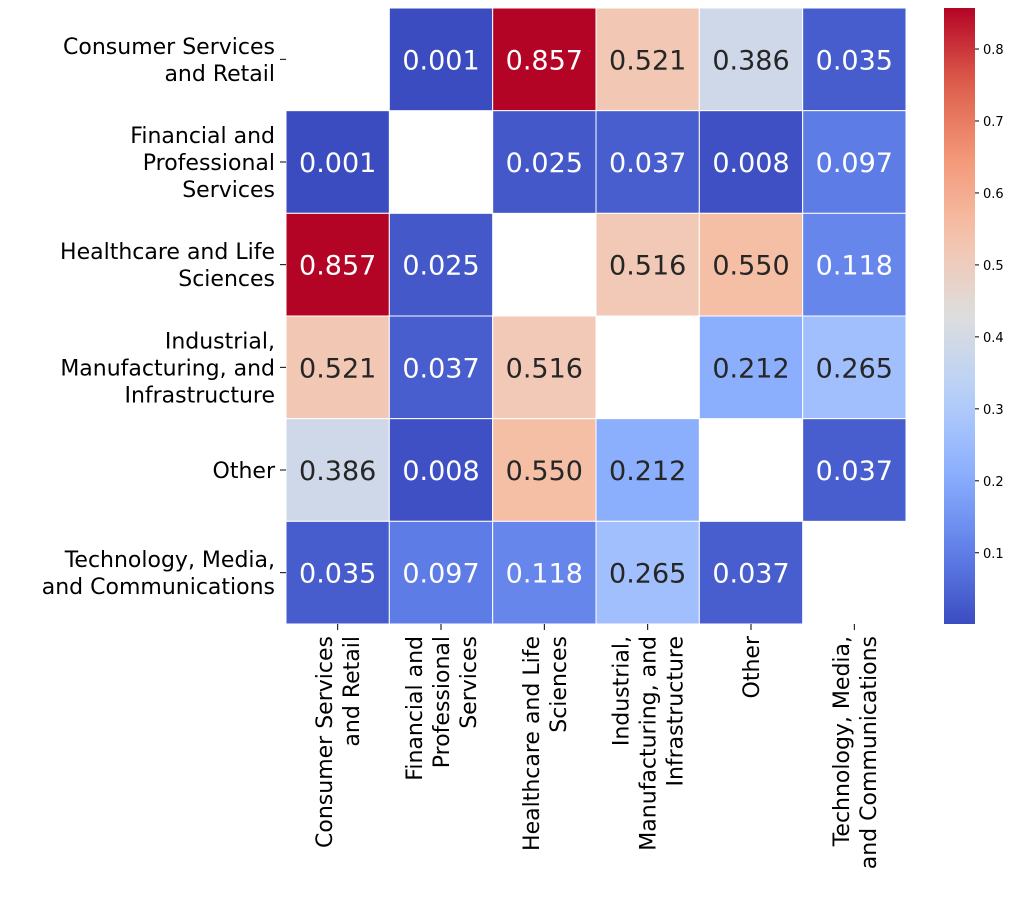 The image size is (1016, 910). What do you see at coordinates (993, 410) in the screenshot?
I see `colorbar-tick-label: 0.3` at bounding box center [993, 410].